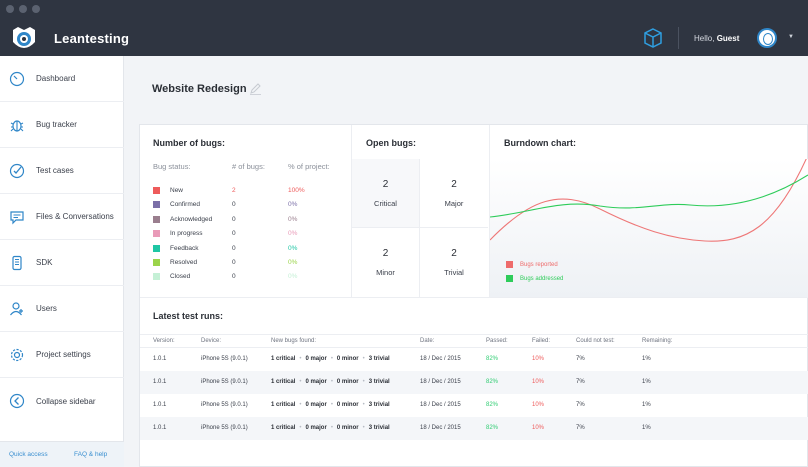 This screenshot has width=808, height=467. I want to click on sidebar-item-test-cases: Test cases, so click(62, 171).